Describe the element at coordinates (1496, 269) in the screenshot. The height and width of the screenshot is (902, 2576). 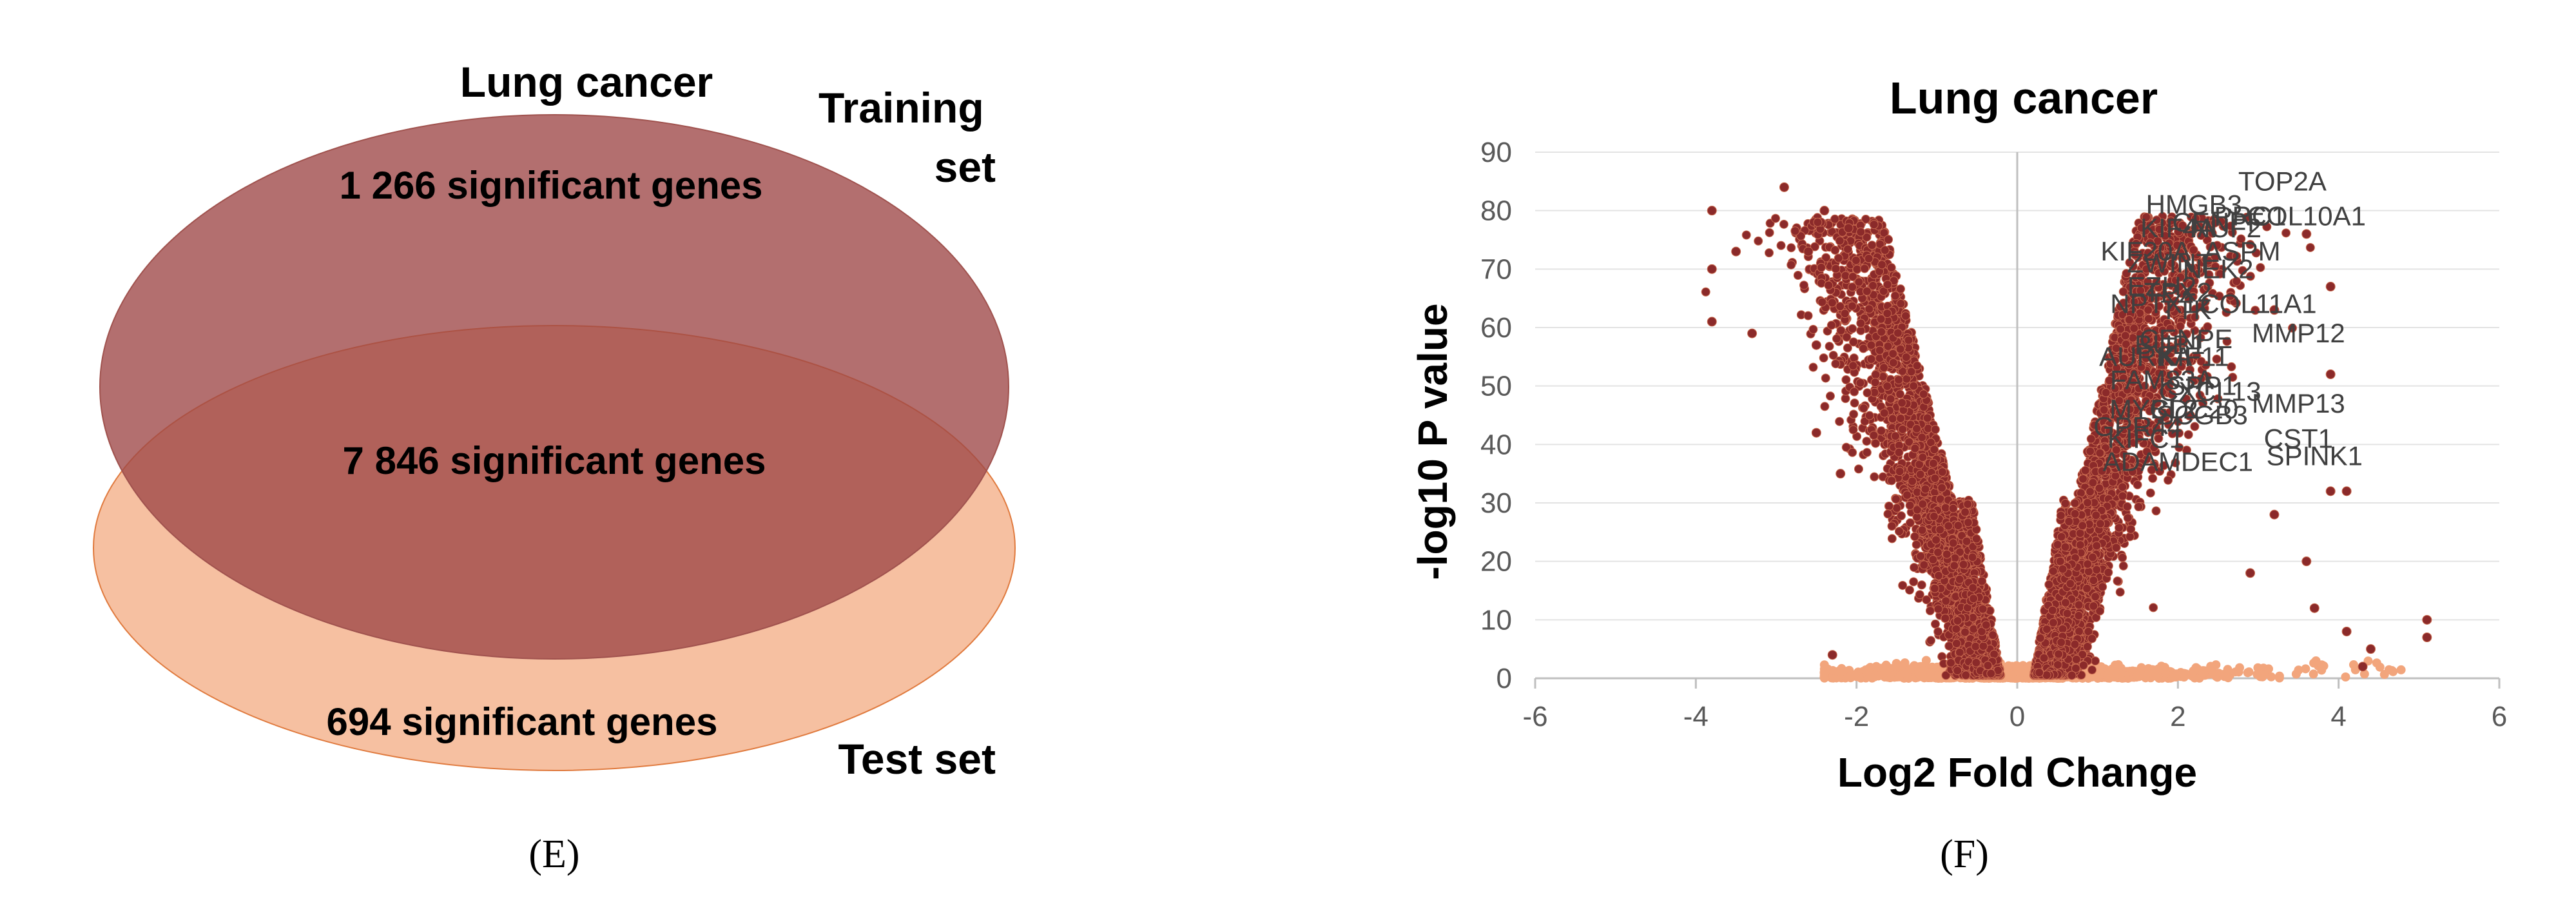
I see `y-tick-label: 70` at that location.